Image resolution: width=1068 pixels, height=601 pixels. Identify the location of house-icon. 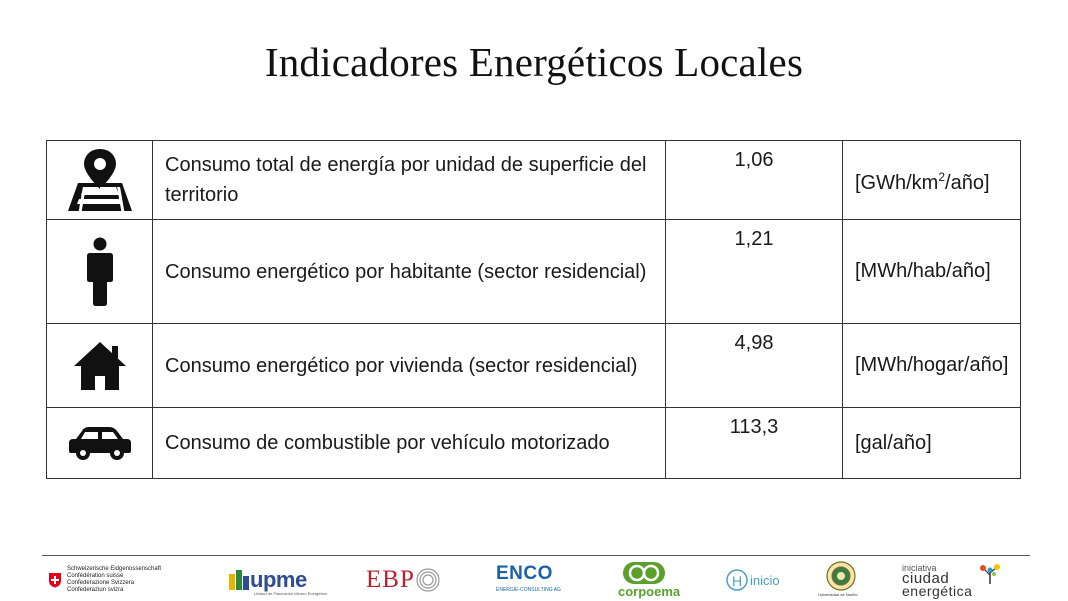
(99, 366).